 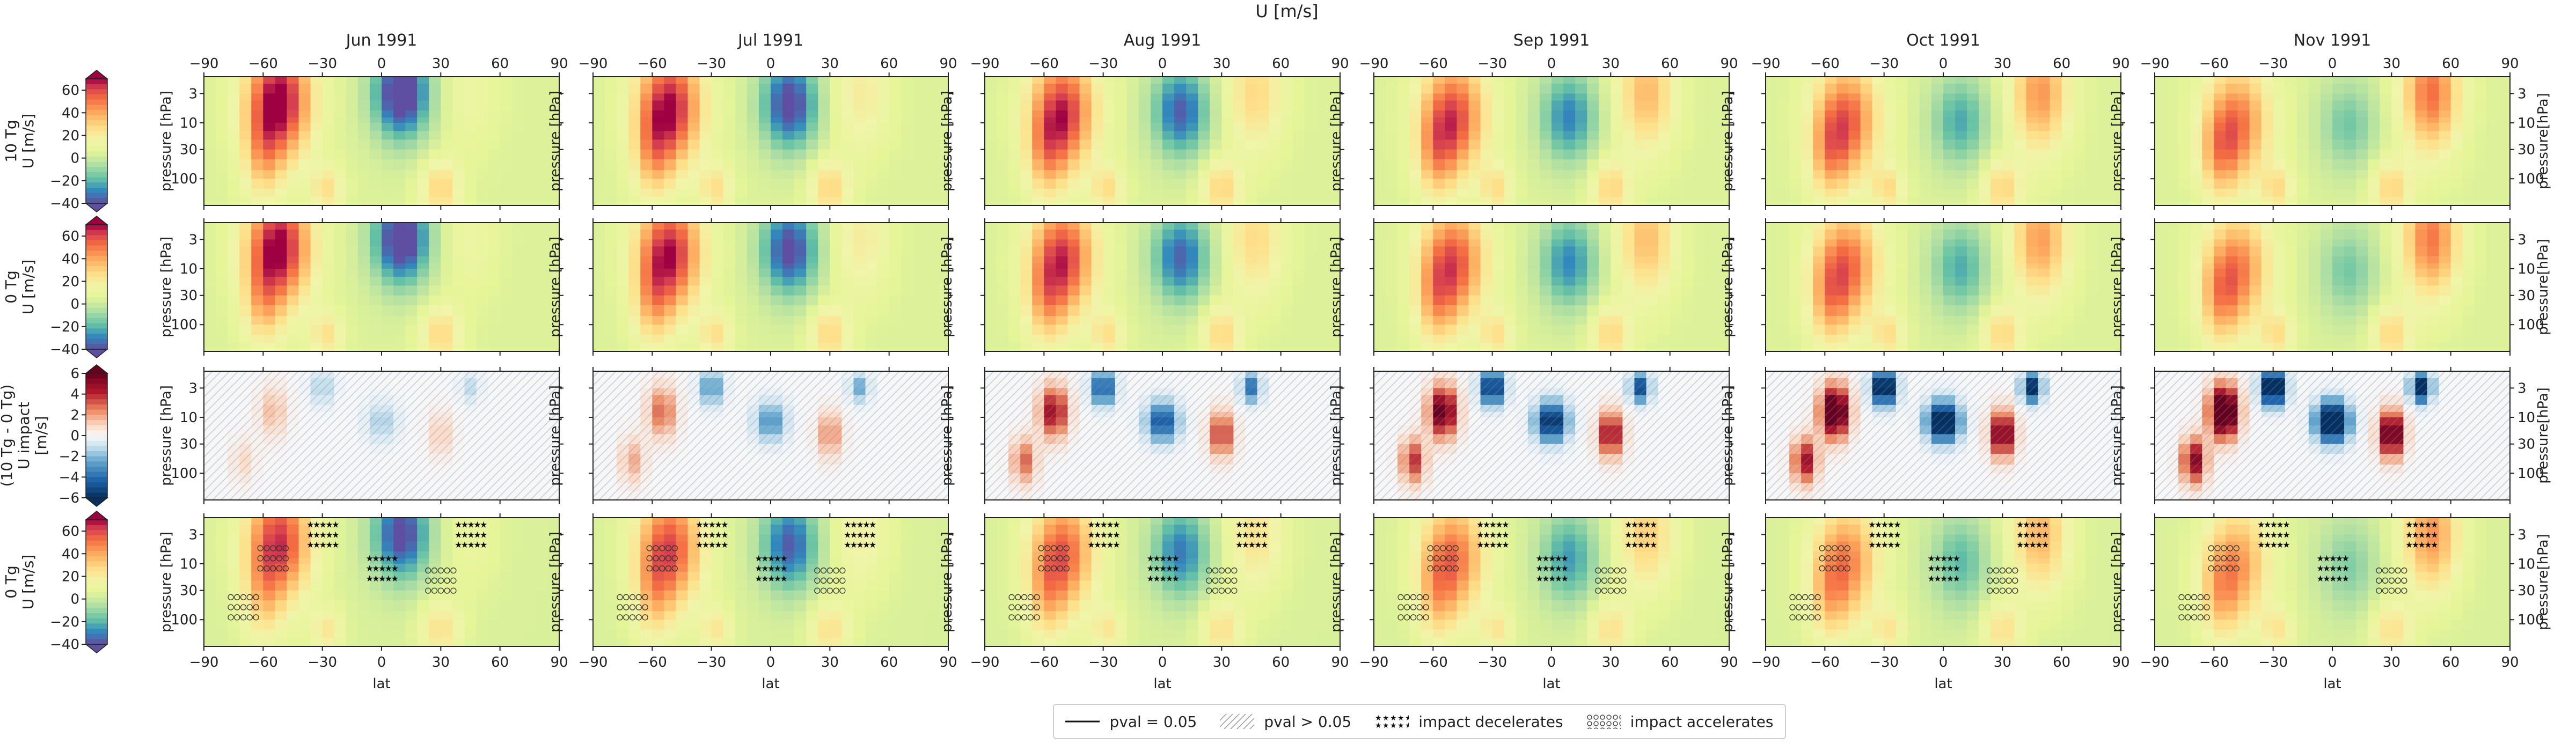 What do you see at coordinates (166, 287) in the screenshot?
I see `y-axis-label: pressure [hPa]` at bounding box center [166, 287].